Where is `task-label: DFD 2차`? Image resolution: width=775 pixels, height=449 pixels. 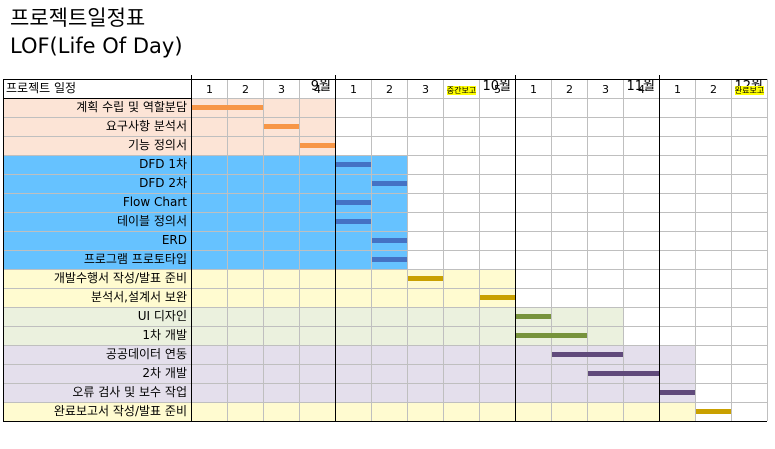 task-label: DFD 2차 is located at coordinates (163, 183).